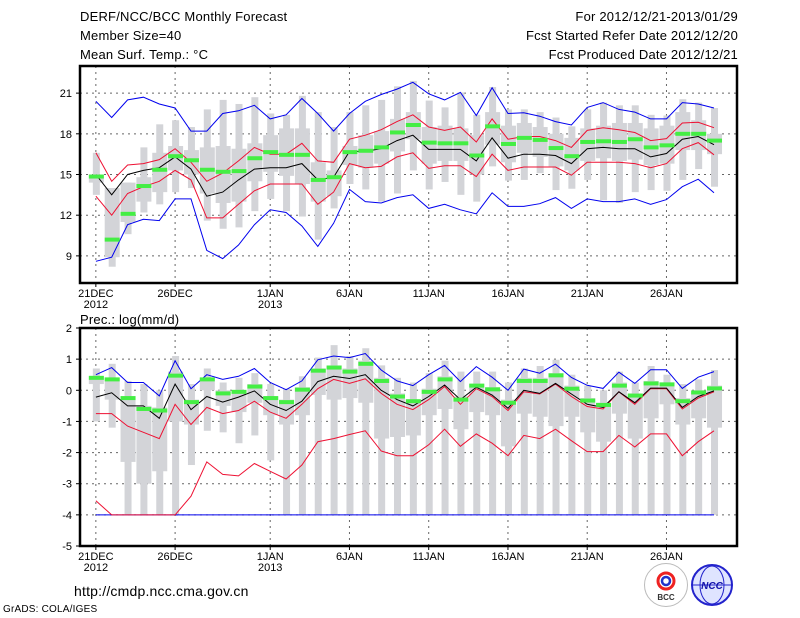 The width and height of the screenshot is (800, 618). I want to click on precip-ytick-label: 2, so click(69, 329).